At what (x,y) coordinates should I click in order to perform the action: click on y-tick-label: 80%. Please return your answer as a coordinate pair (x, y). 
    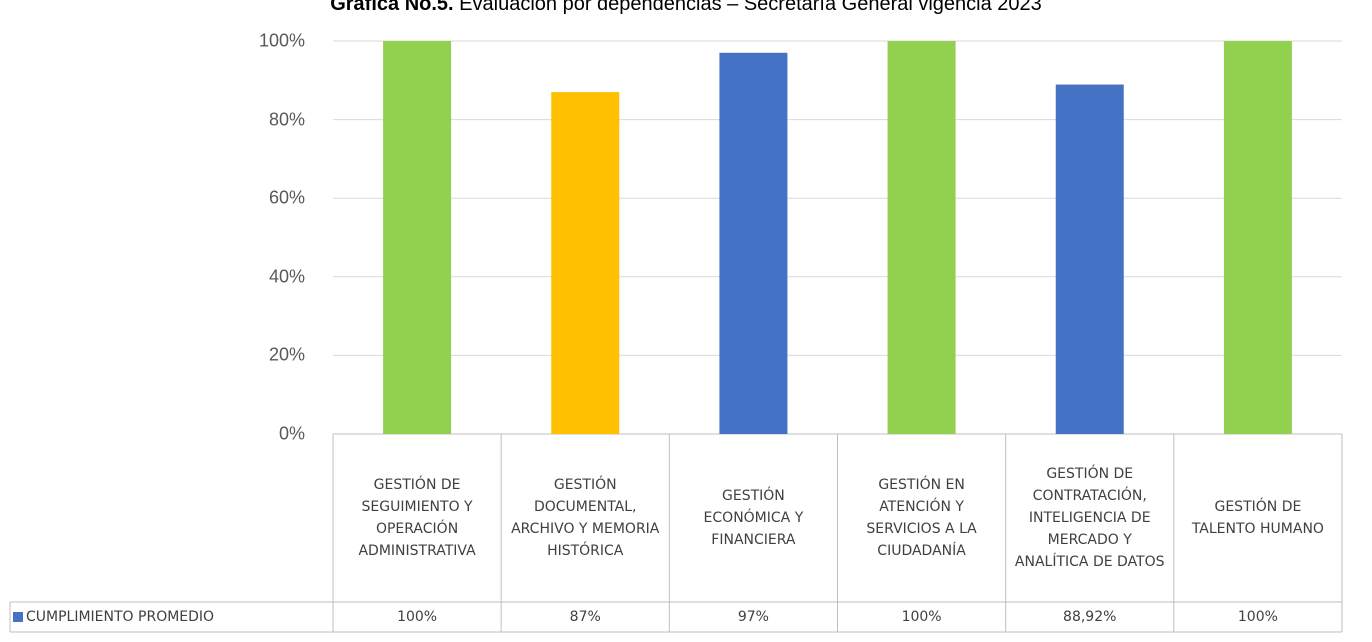
    Looking at the image, I should click on (286, 119).